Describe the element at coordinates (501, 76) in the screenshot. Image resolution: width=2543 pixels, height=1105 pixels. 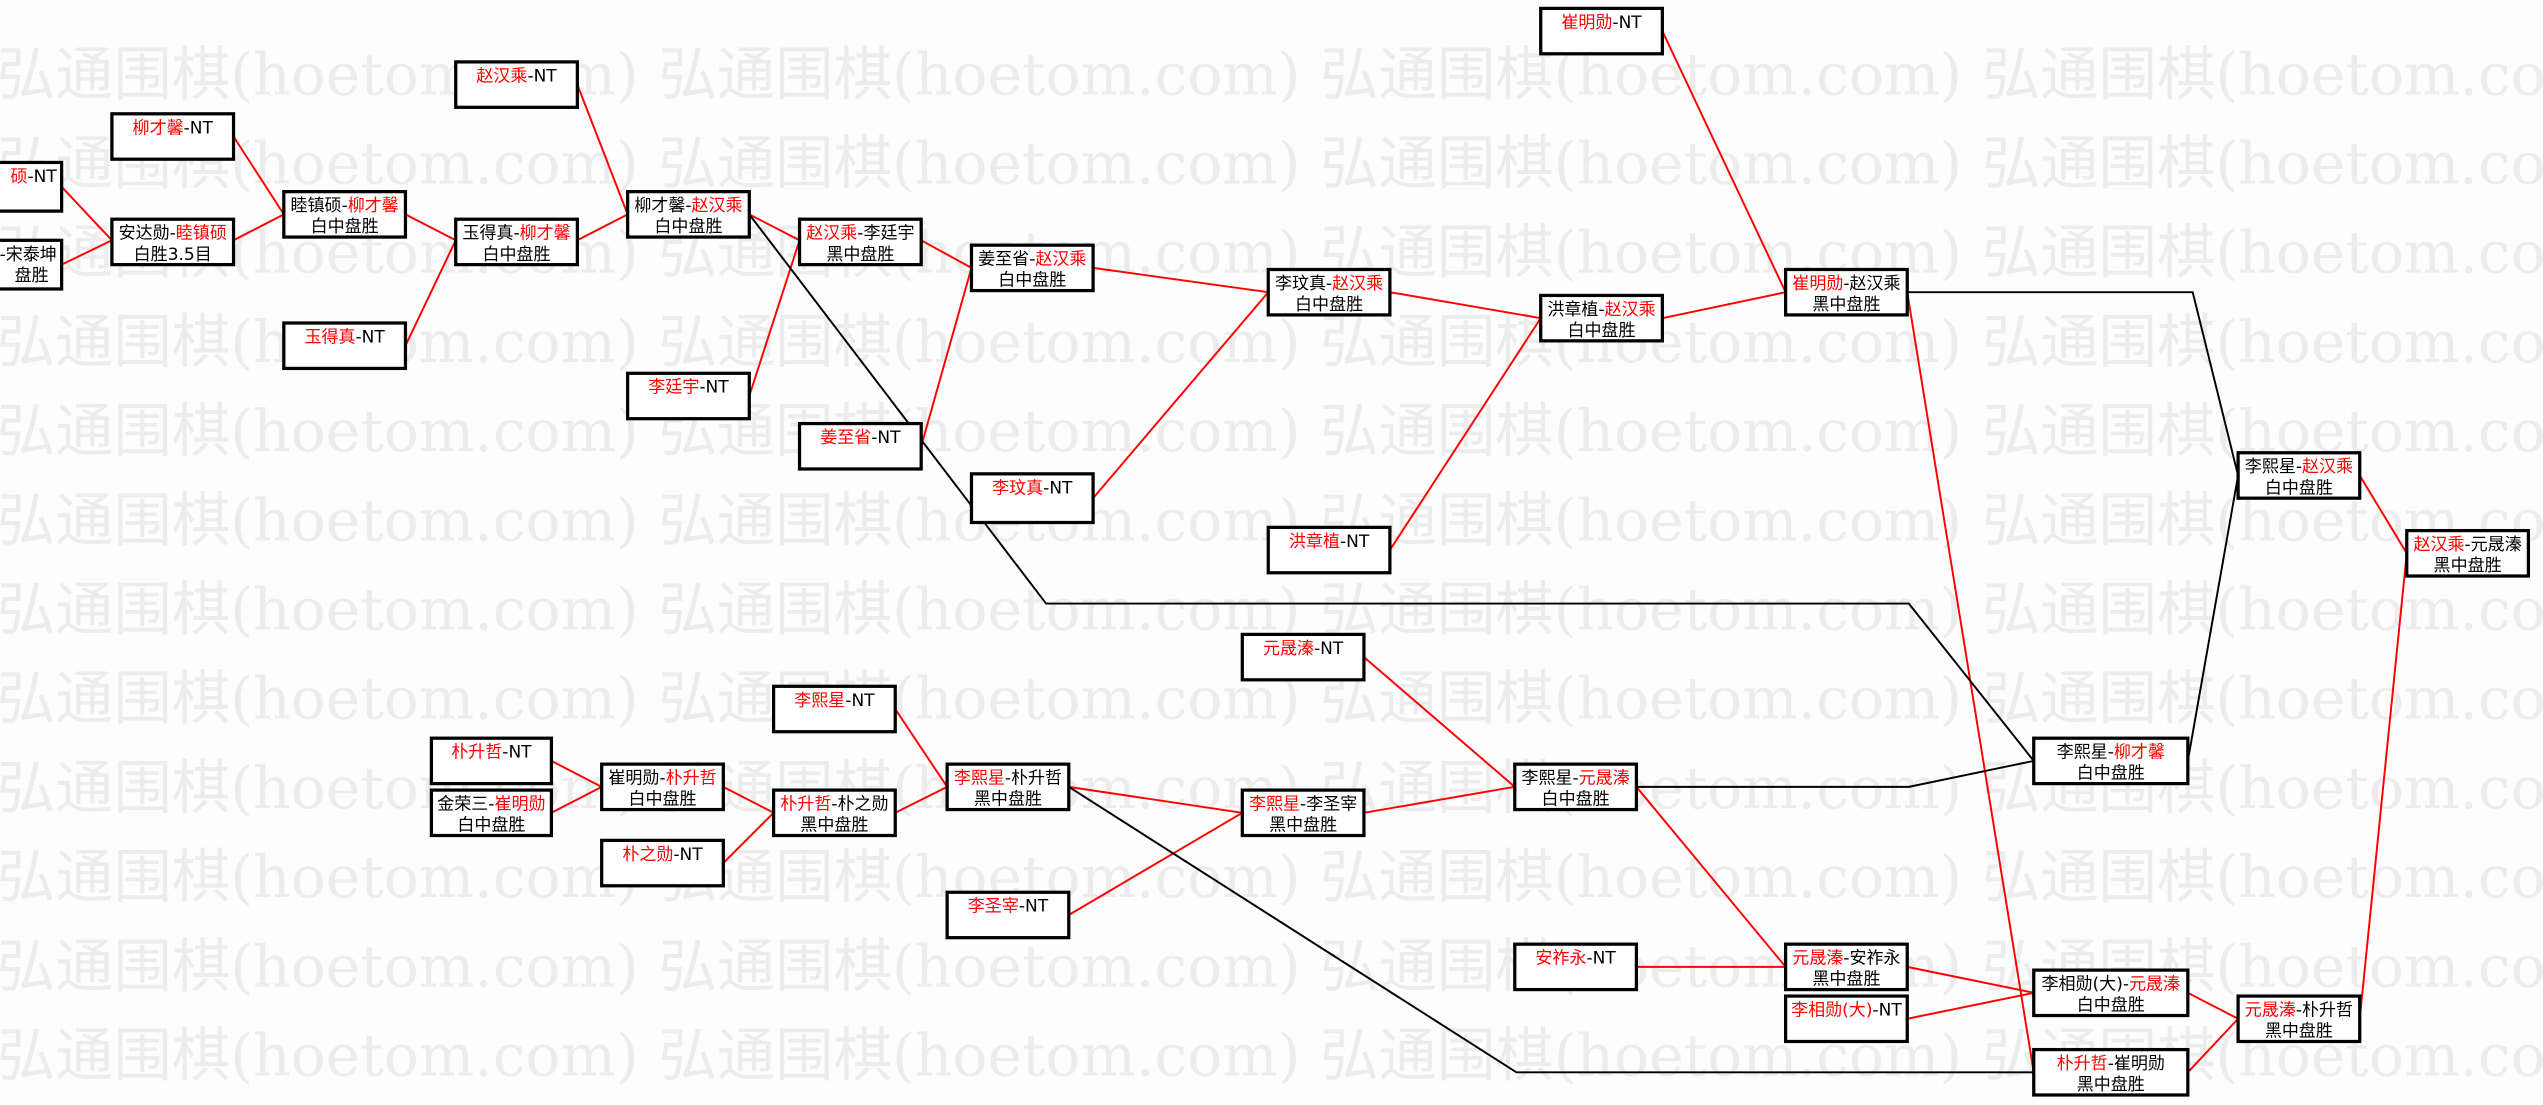
I see `player-1: 赵汉乘` at that location.